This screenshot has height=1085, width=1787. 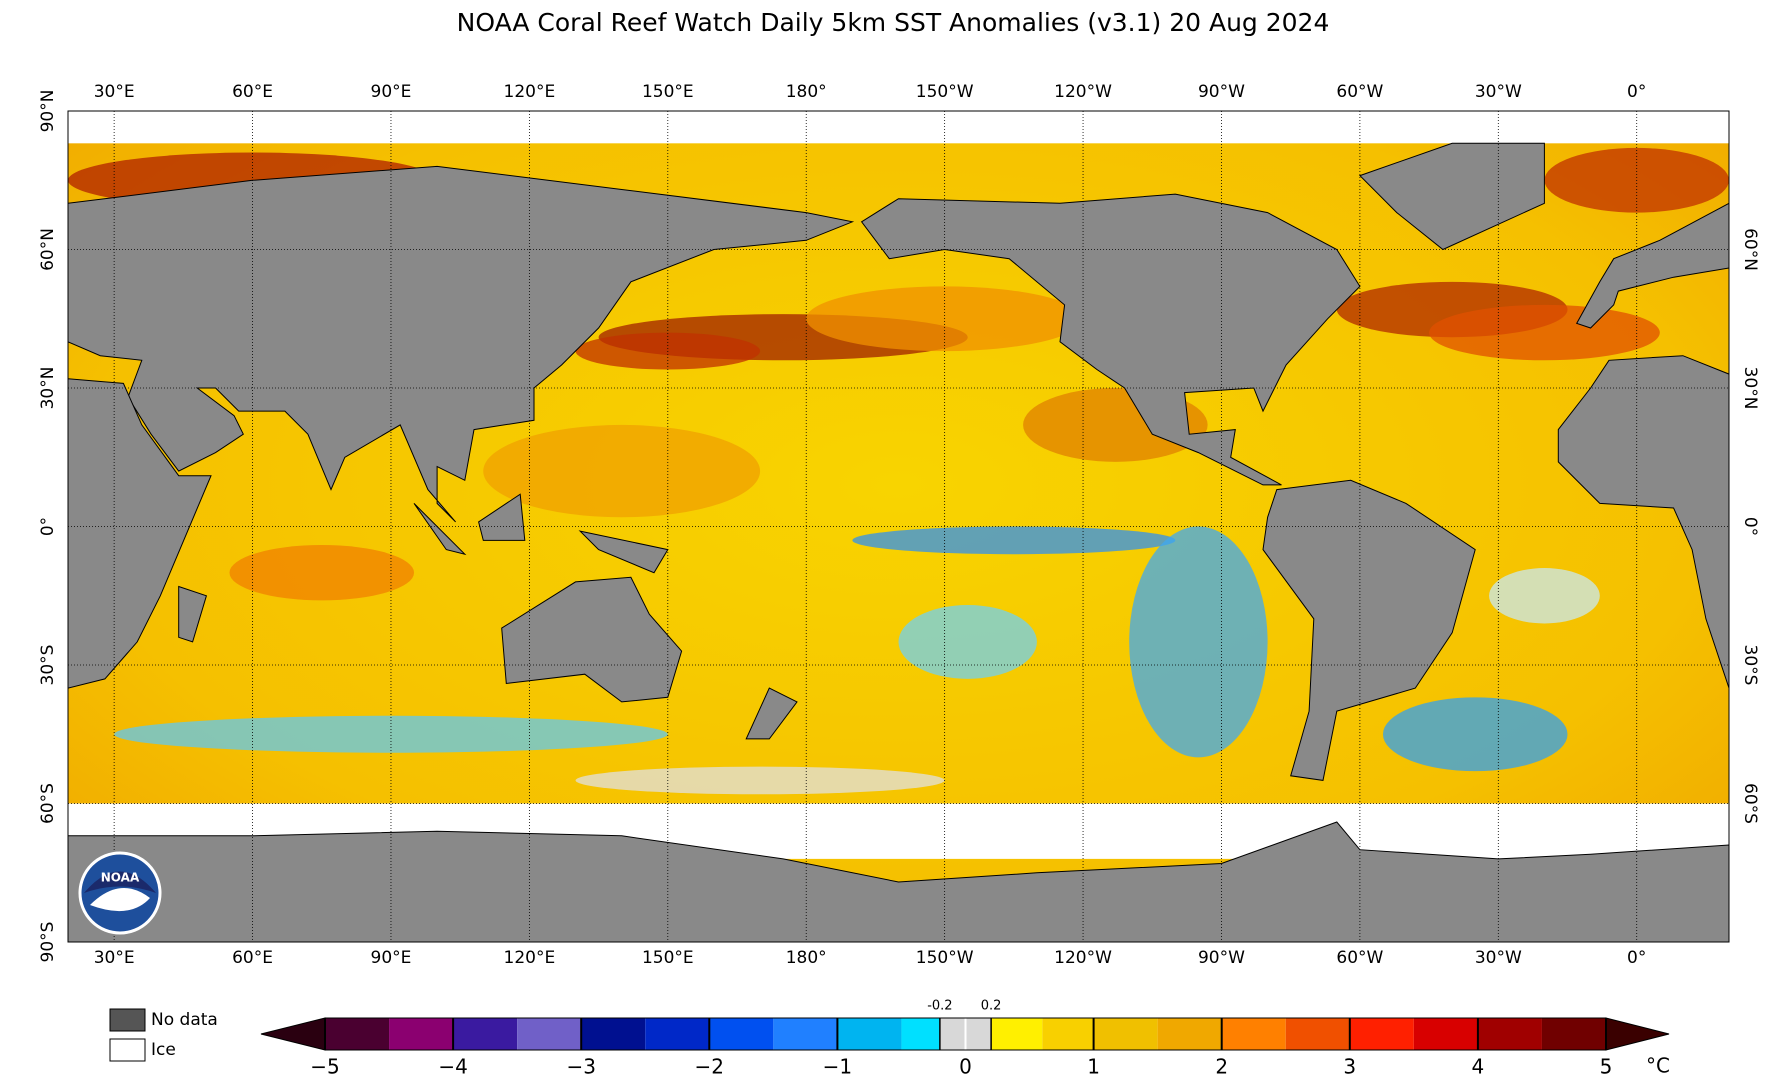 I want to click on lon-label-top: 0°, so click(x=1636, y=92).